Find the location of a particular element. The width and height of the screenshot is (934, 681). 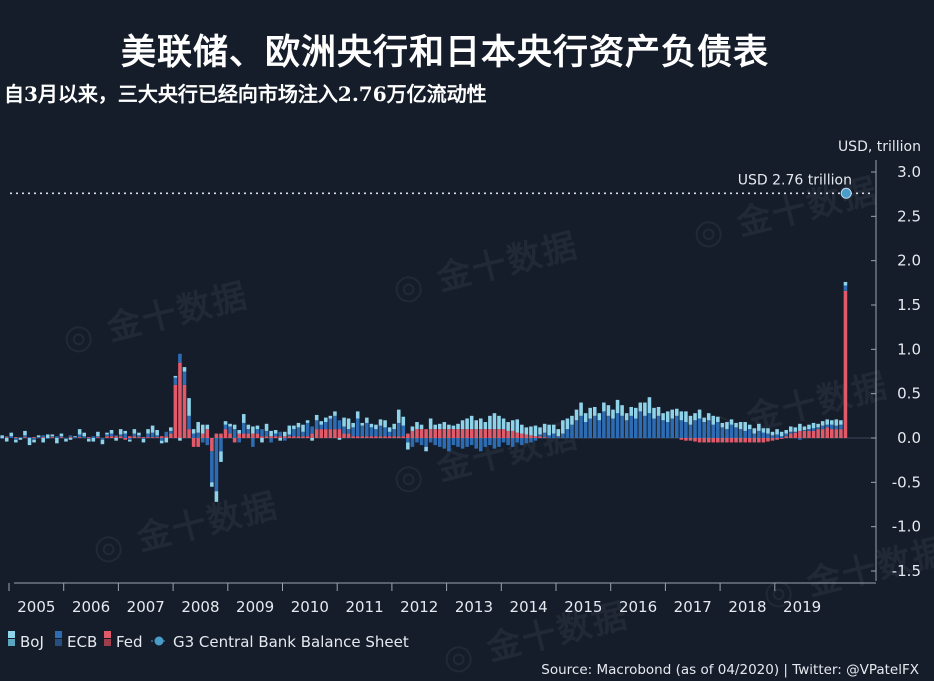

x-tick-label: 2008 is located at coordinates (200, 607).